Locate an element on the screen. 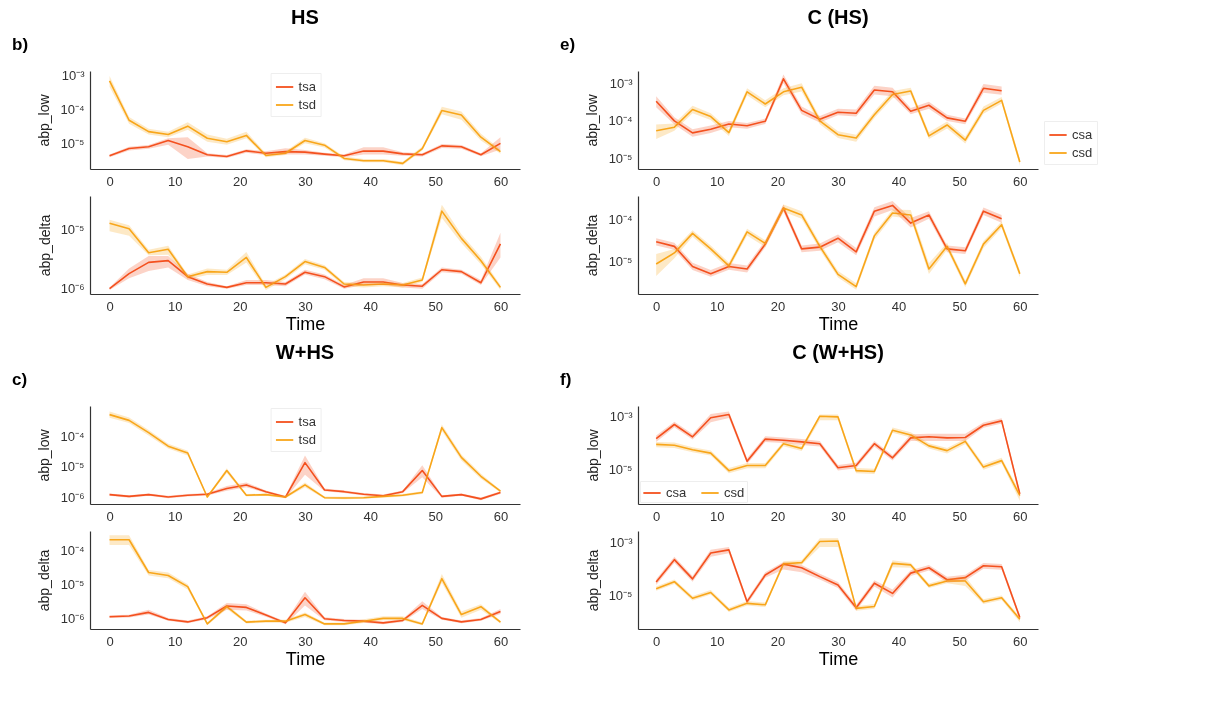 Image resolution: width=1214 pixels, height=708 pixels. text: c) is located at coordinates (20, 379).